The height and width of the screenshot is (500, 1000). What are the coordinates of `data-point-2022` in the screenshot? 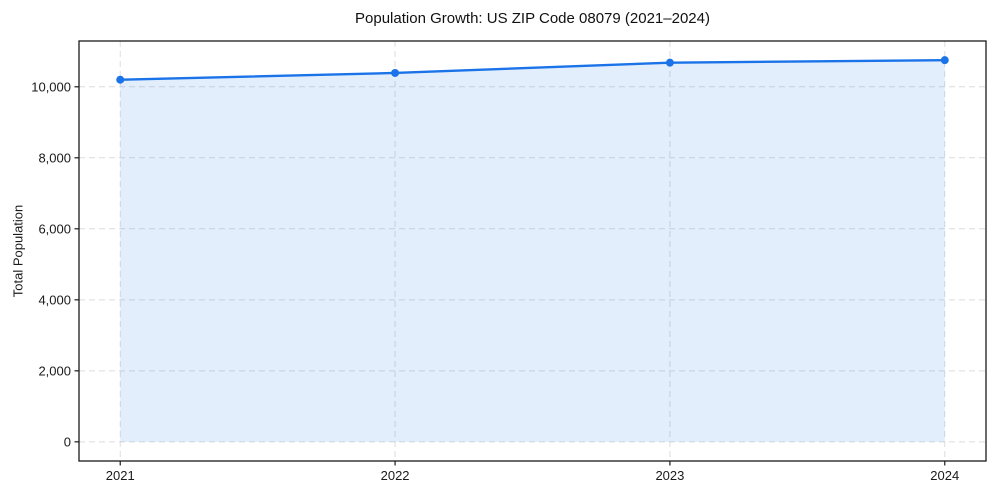 It's located at (395, 72).